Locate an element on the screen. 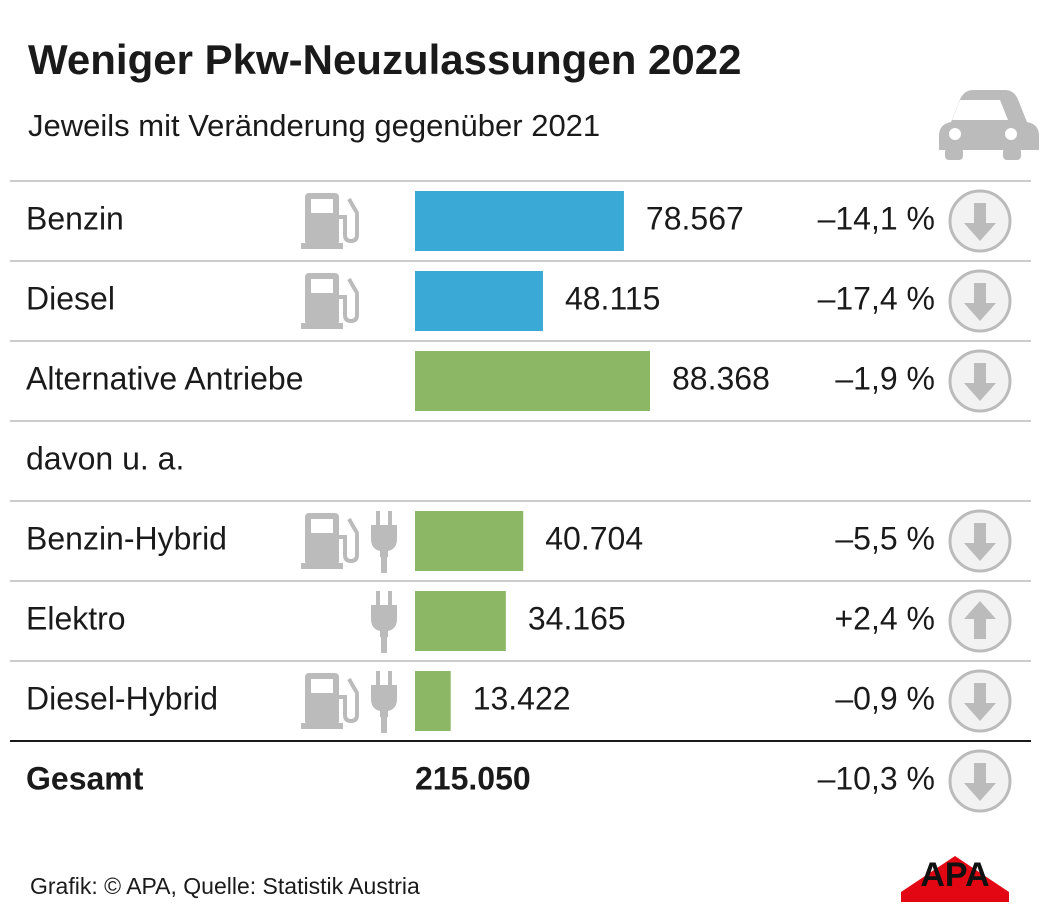  change-label: +2,4 % is located at coordinates (884, 618).